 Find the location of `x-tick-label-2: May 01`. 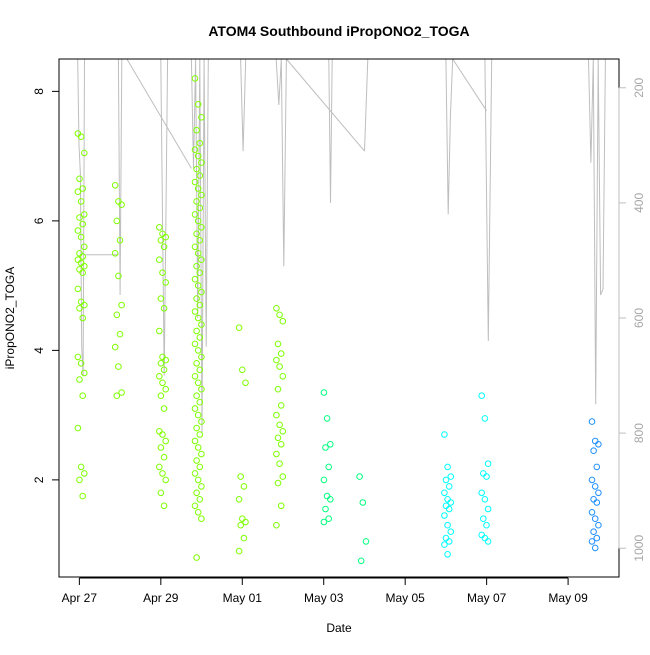

x-tick-label-2: May 01 is located at coordinates (243, 598).